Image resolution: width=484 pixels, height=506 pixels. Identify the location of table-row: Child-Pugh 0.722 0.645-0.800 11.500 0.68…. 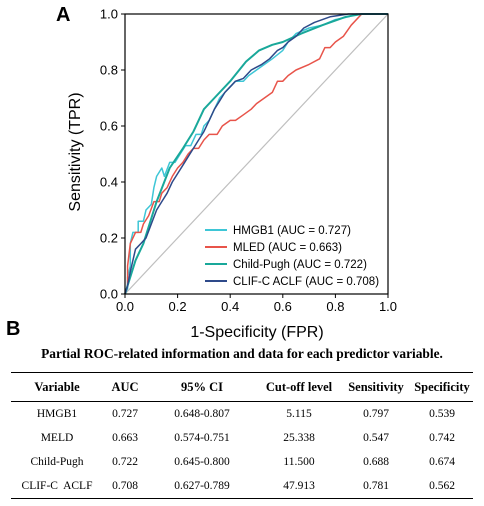
(242, 462).